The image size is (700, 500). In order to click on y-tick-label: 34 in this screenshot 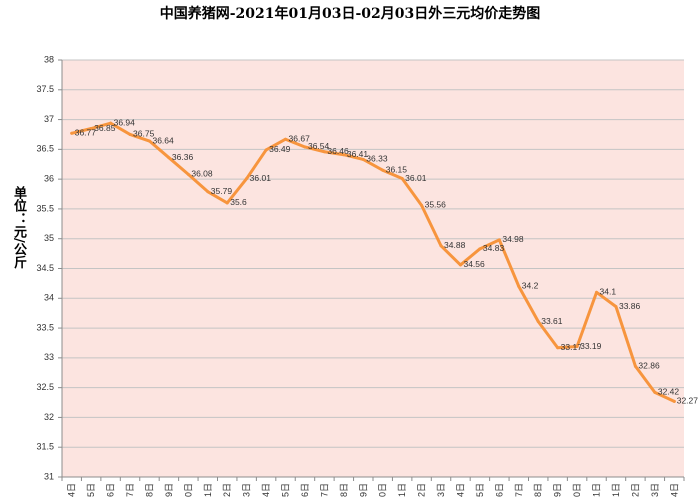, I will do `click(49, 298)`.